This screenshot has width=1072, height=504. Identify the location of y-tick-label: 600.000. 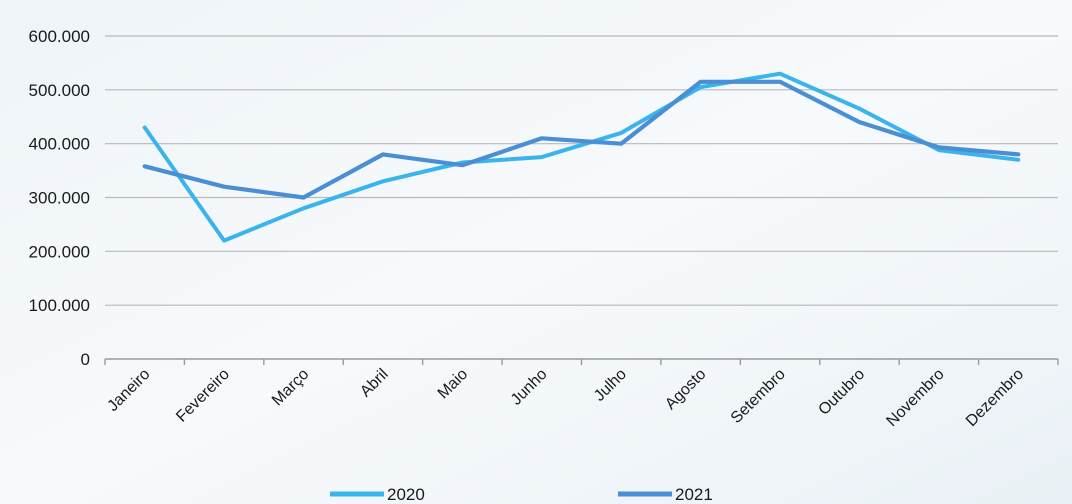
(59, 36).